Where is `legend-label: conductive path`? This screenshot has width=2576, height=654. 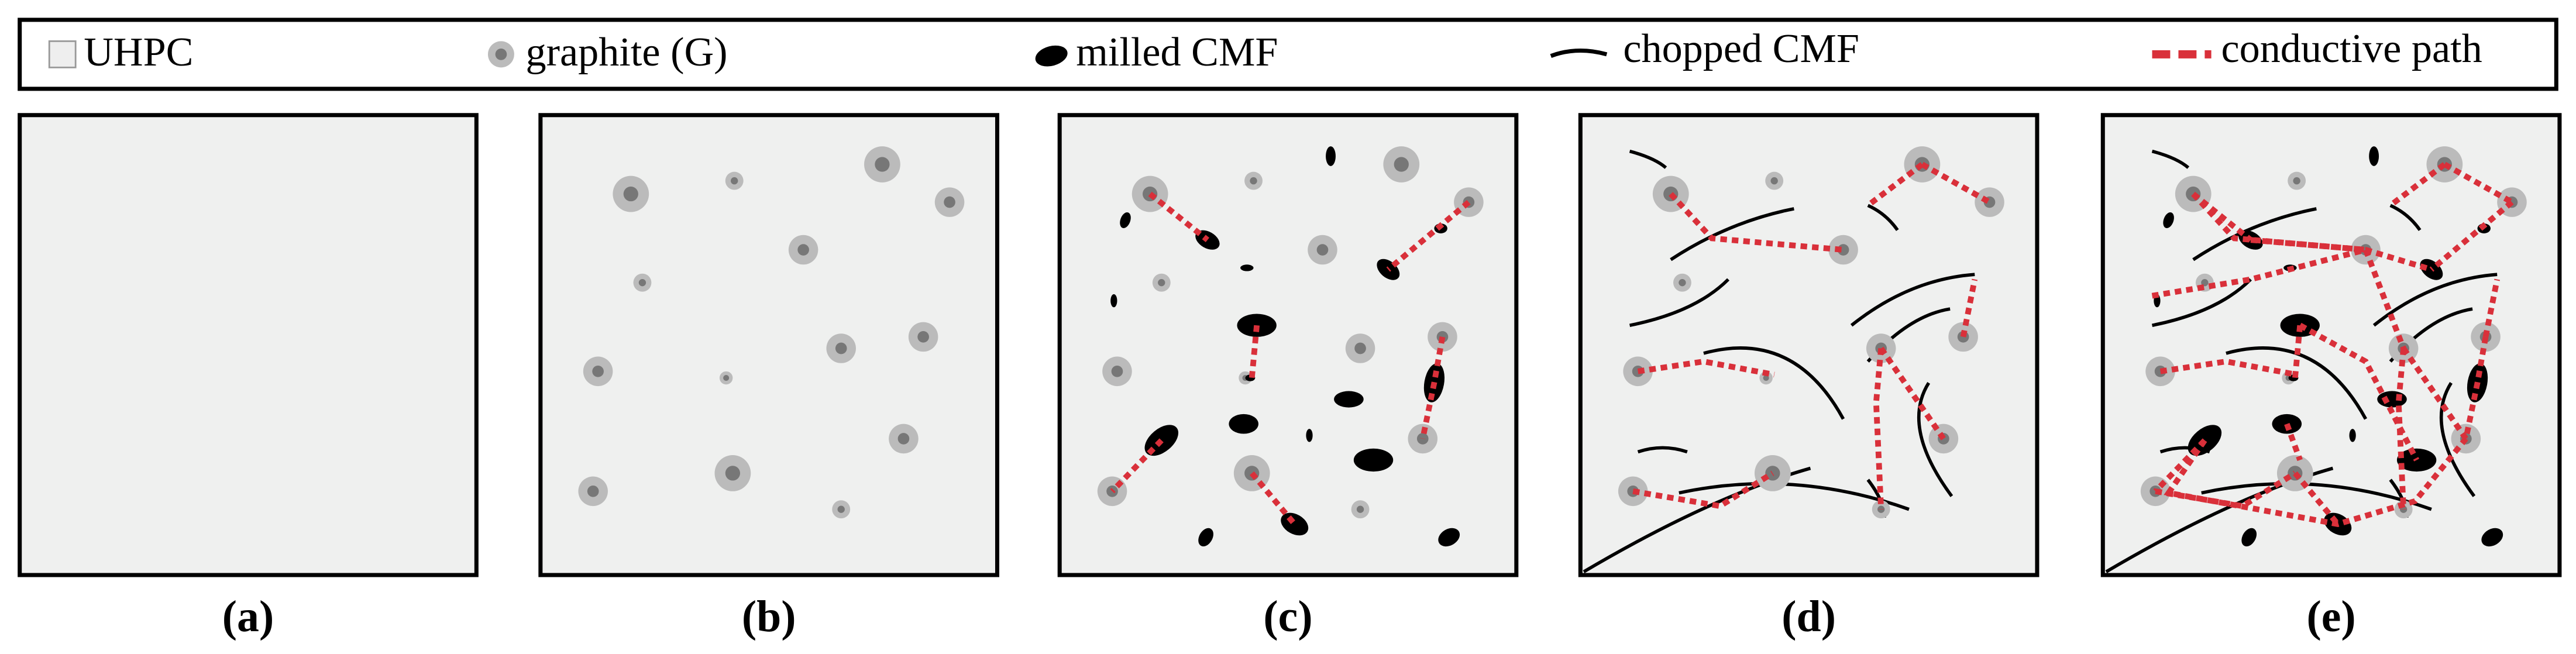
legend-label: conductive path is located at coordinates (2351, 48).